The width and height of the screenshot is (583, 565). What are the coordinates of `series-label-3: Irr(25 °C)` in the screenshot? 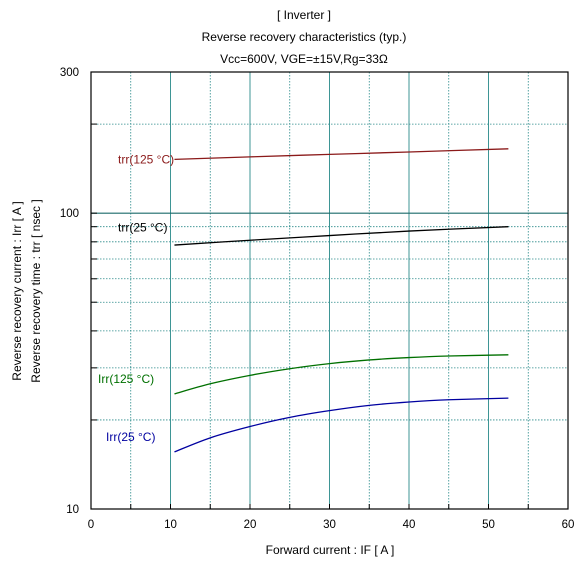 It's located at (130, 437).